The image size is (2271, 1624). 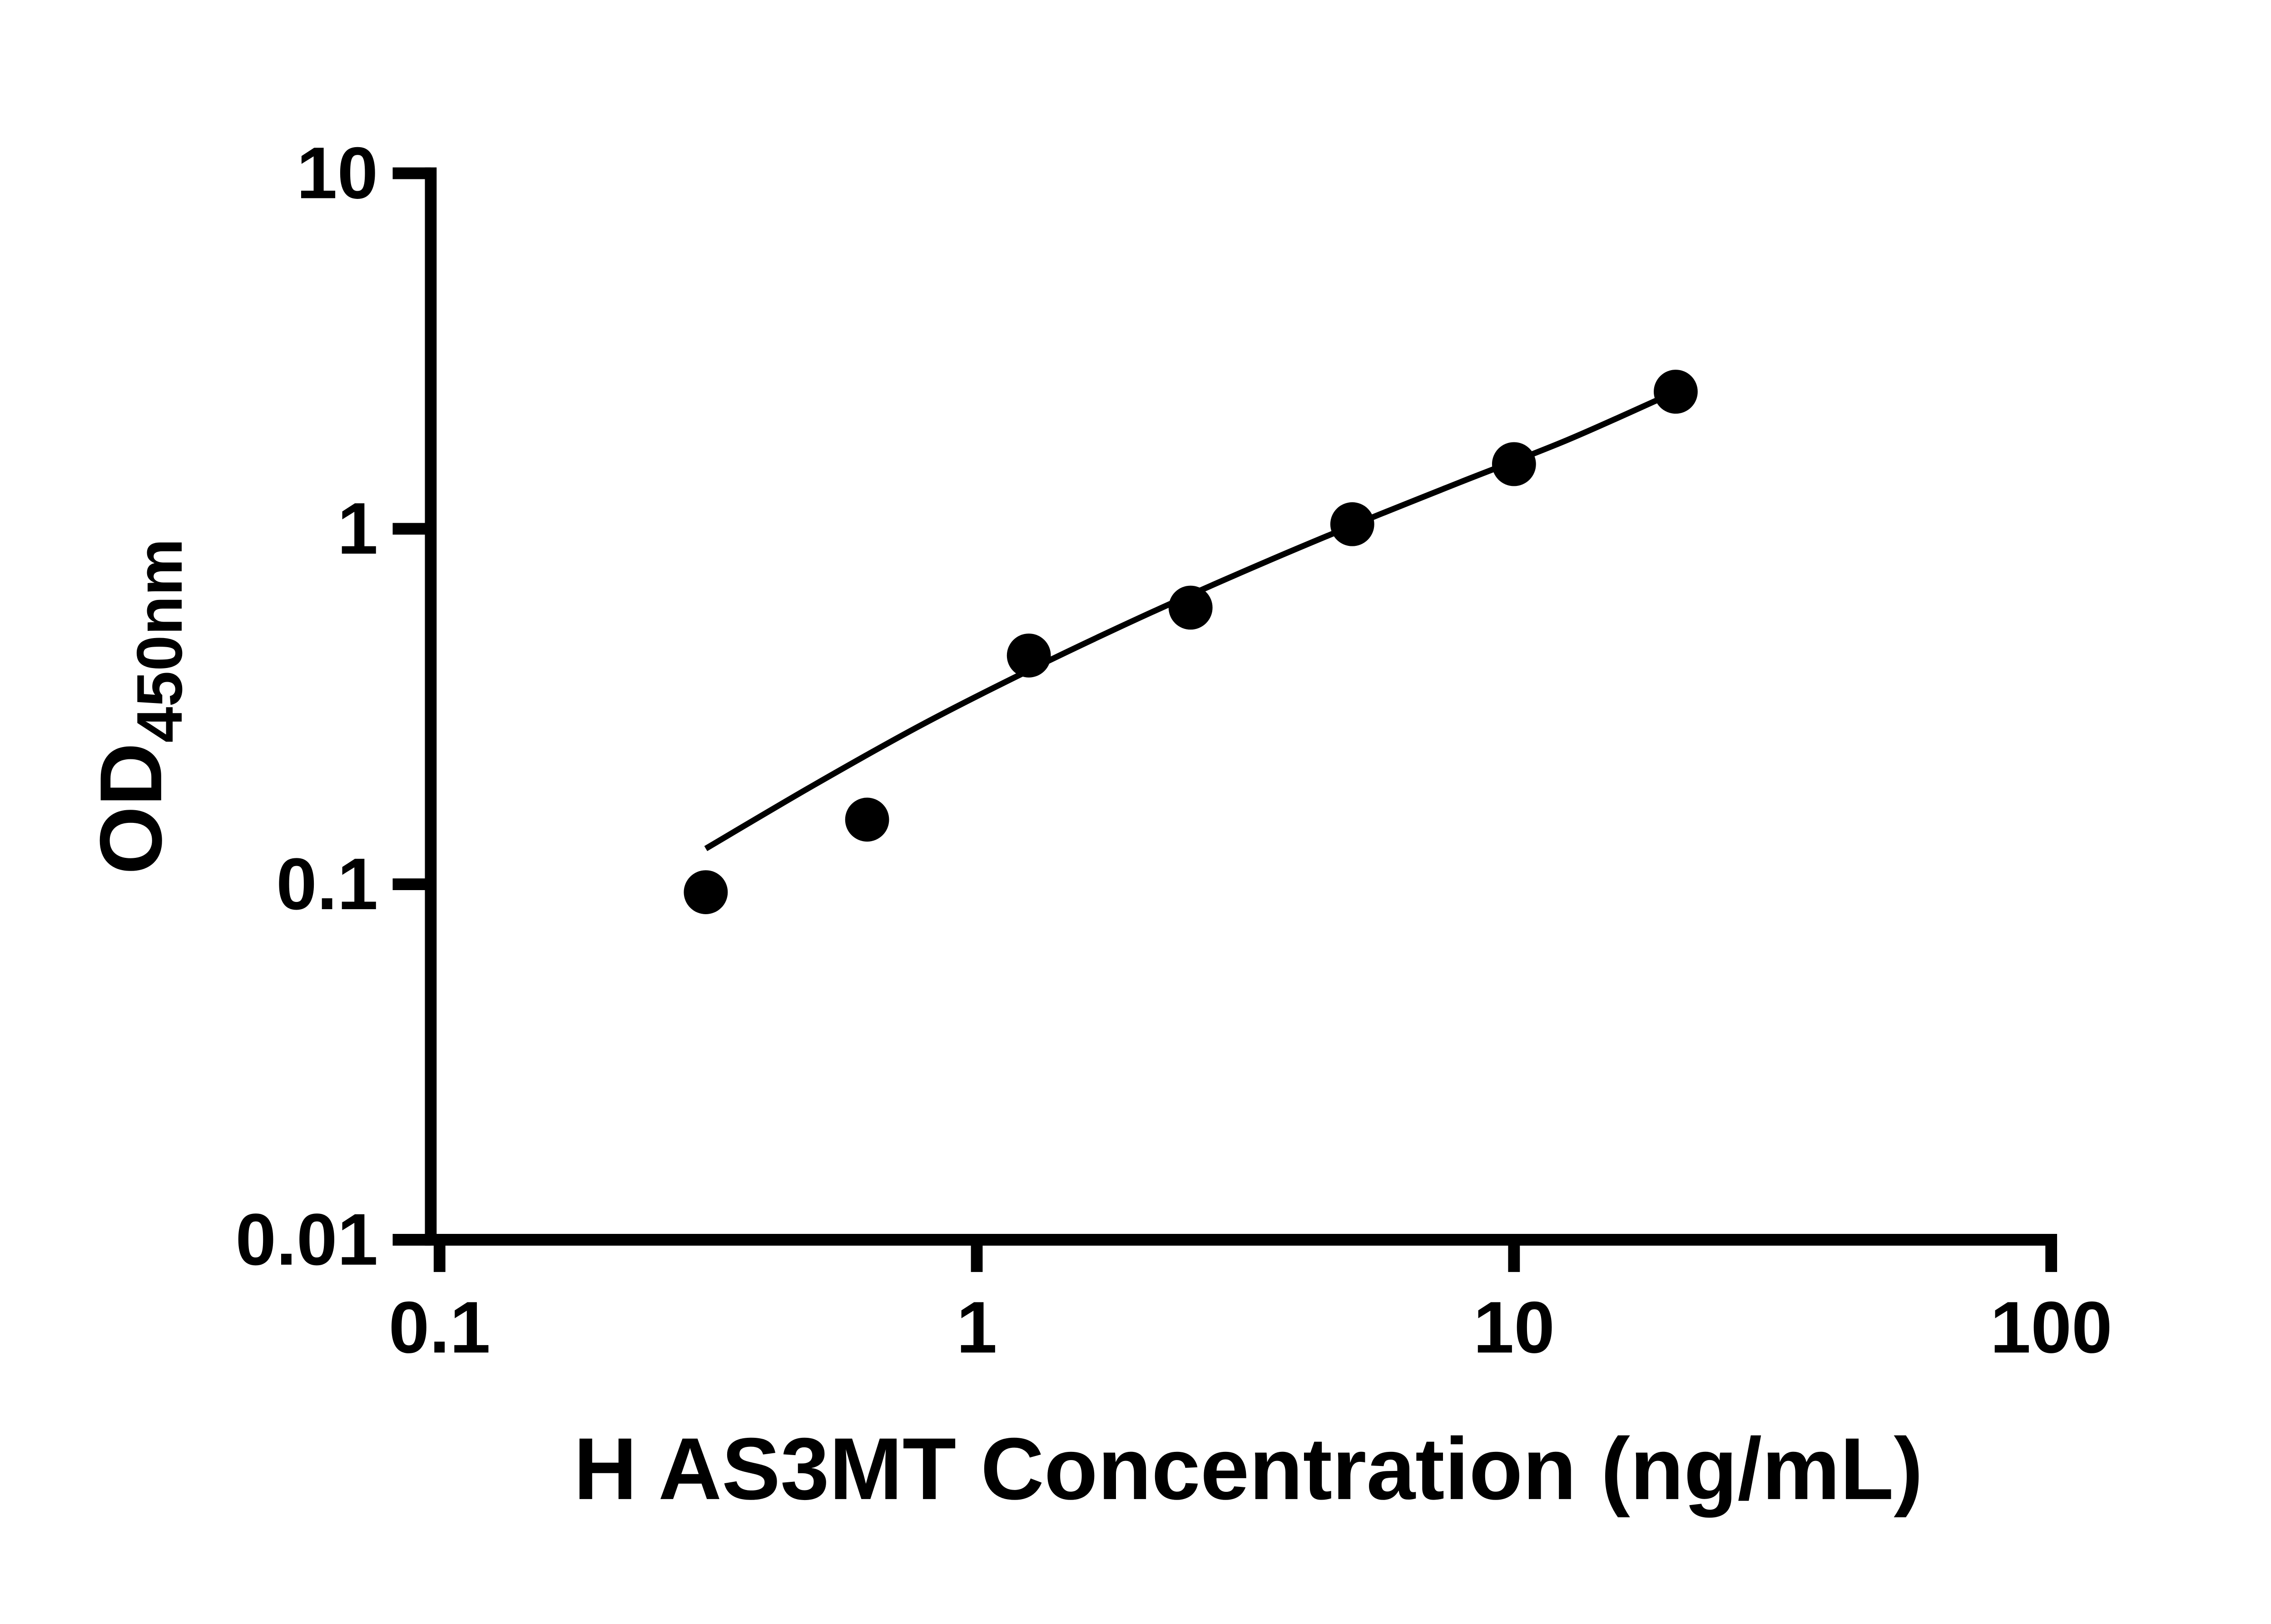 I want to click on x-tick-label: 1, so click(x=977, y=1327).